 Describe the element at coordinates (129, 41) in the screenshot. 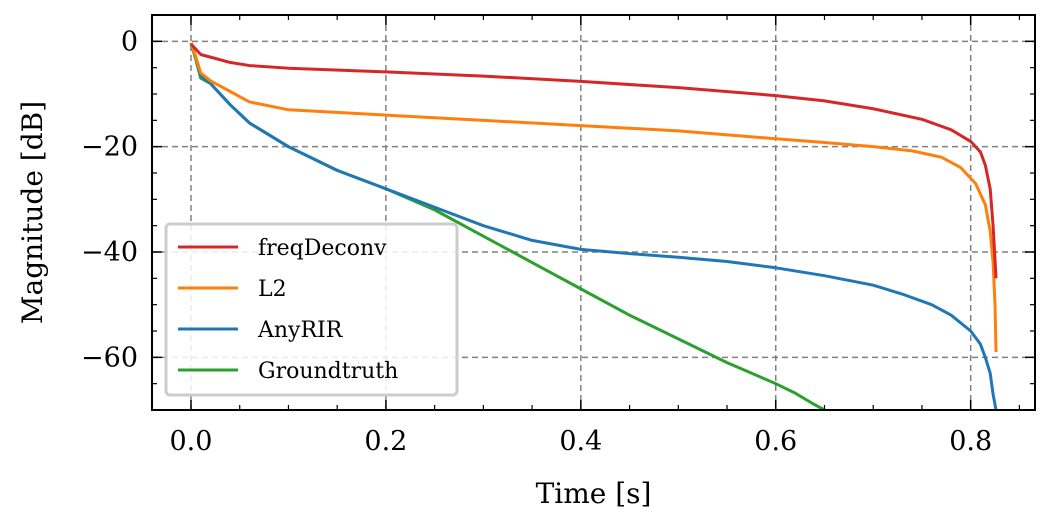

I see `y-tick-label: 0` at that location.